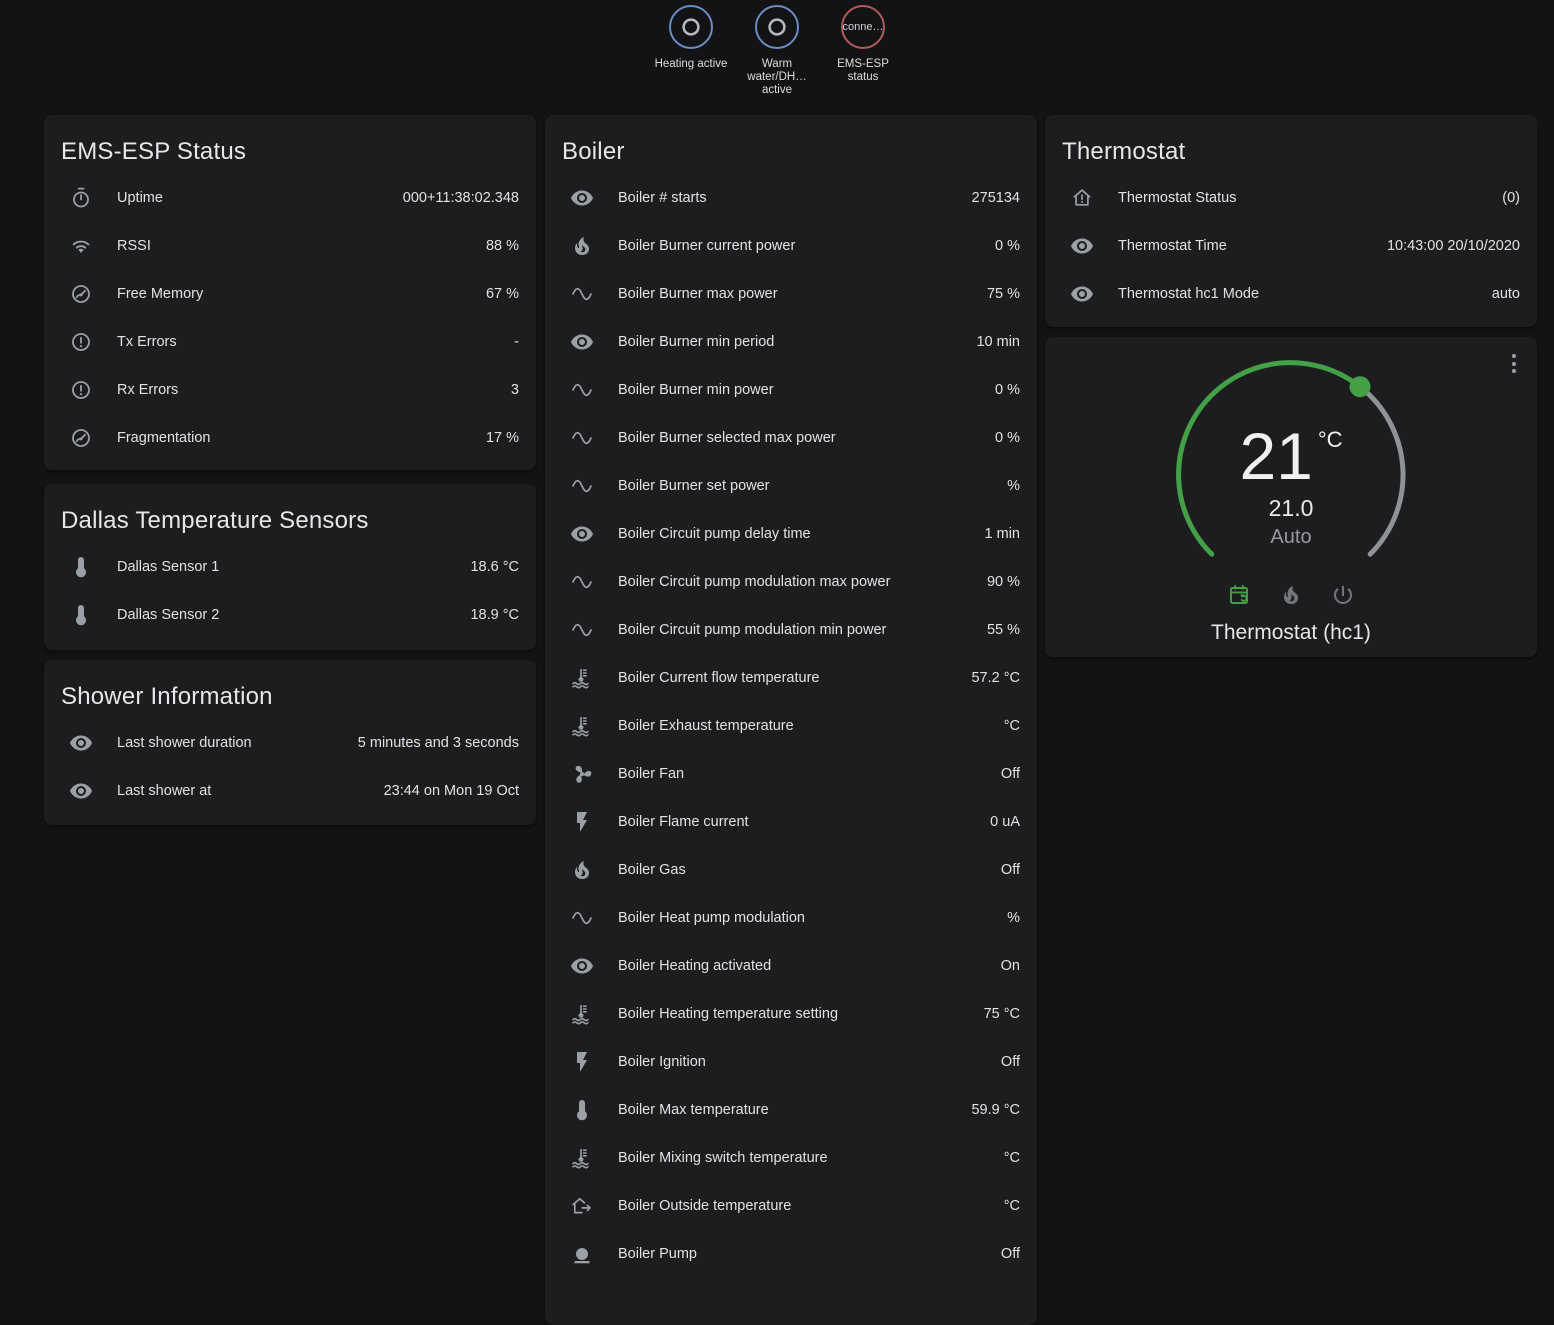 The height and width of the screenshot is (1325, 1554). I want to click on entity-row: RSSI 88 %, so click(290, 246).